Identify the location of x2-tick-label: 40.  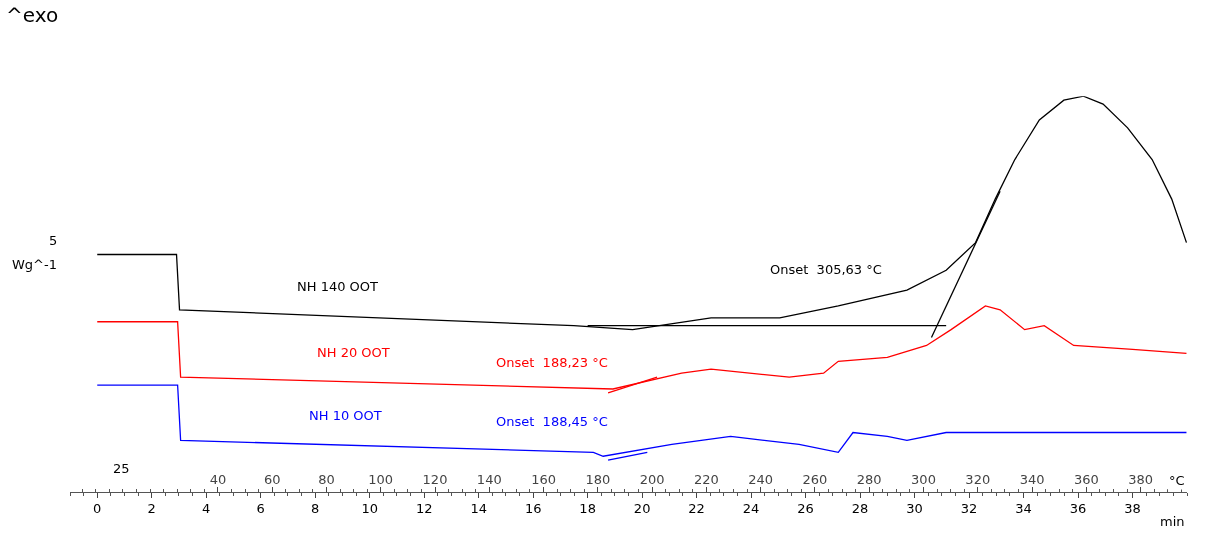
(218, 479).